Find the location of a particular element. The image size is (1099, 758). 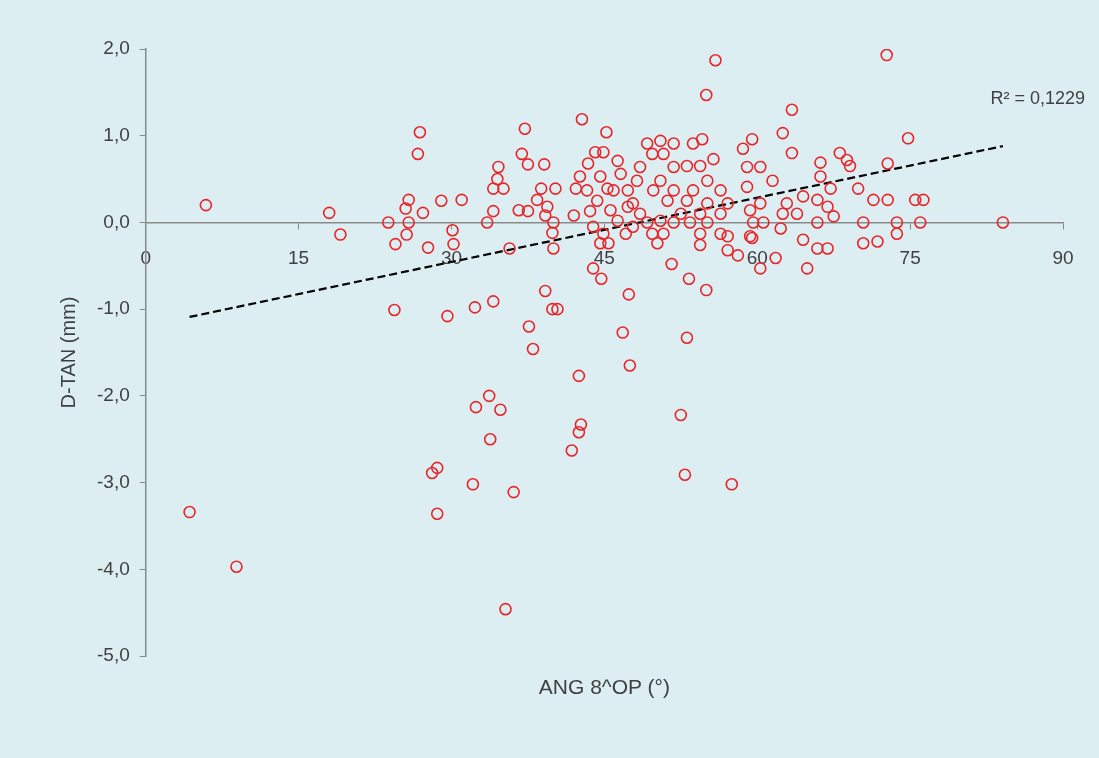

y-tick-label: -1,0 is located at coordinates (113, 308).